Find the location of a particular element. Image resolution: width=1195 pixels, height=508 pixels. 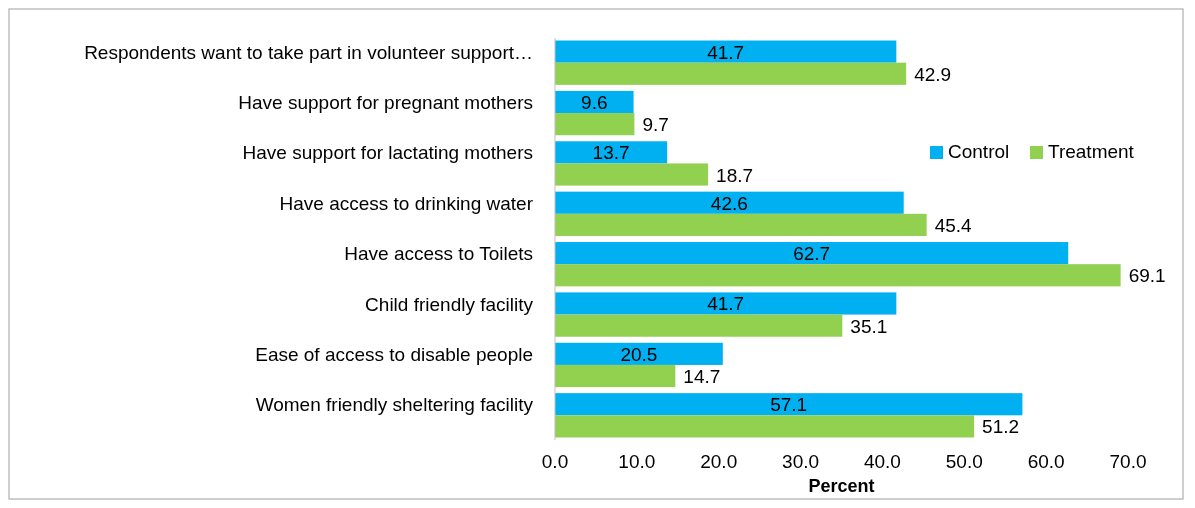

data-label: 42.6 is located at coordinates (729, 203).